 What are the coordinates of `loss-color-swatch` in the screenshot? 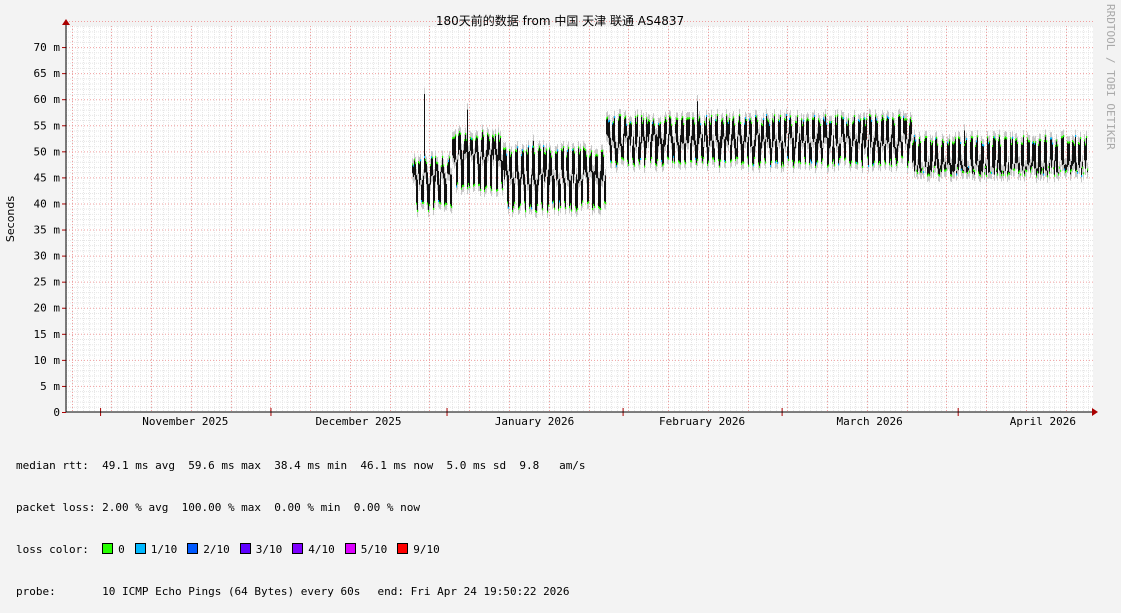 It's located at (403, 548).